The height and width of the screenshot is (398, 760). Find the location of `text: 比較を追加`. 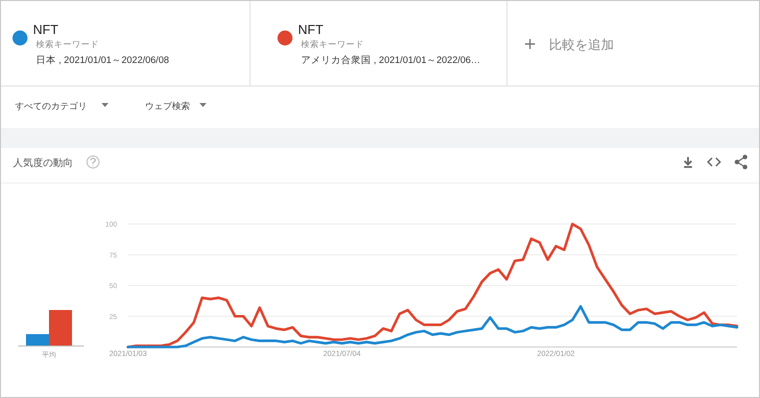

text: 比較を追加 is located at coordinates (581, 44).